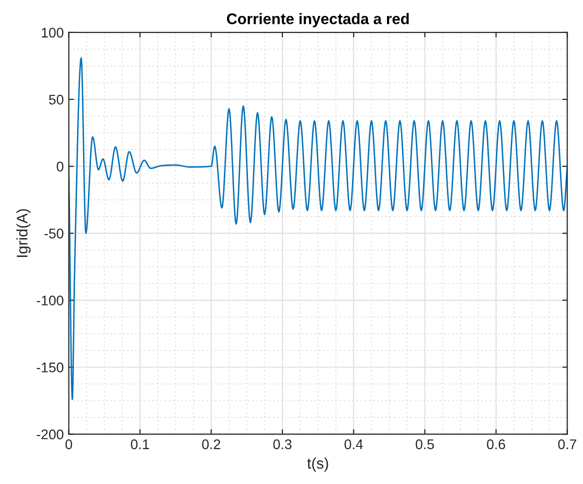 The width and height of the screenshot is (583, 484). Describe the element at coordinates (60, 167) in the screenshot. I see `y-tick-label: 0` at that location.